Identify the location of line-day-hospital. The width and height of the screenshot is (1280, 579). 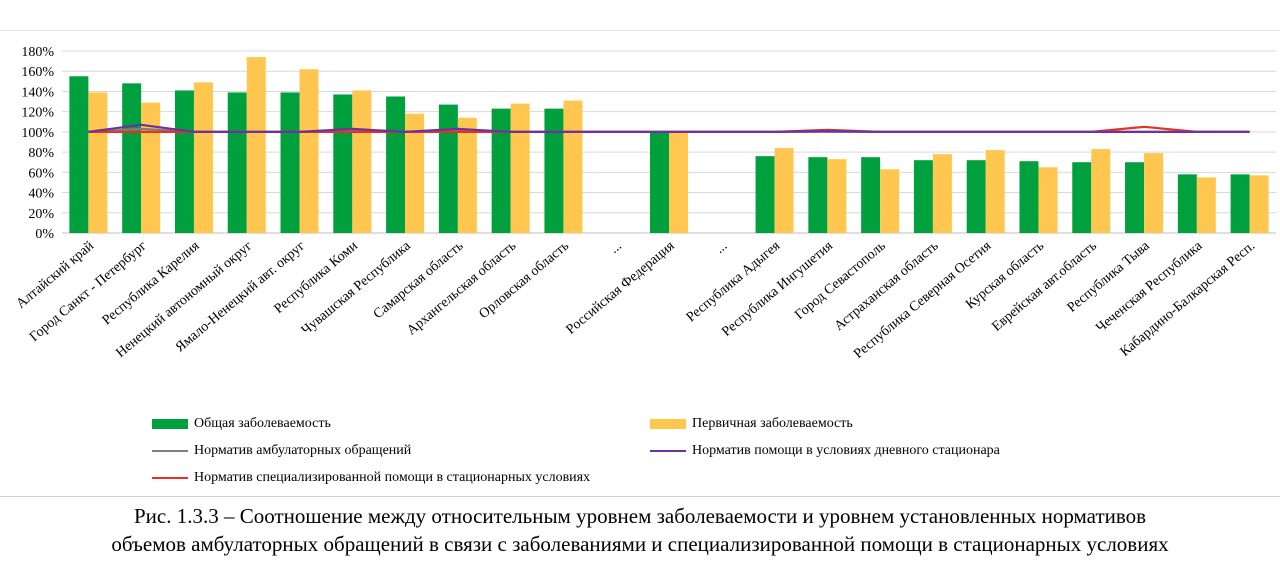
(669, 128).